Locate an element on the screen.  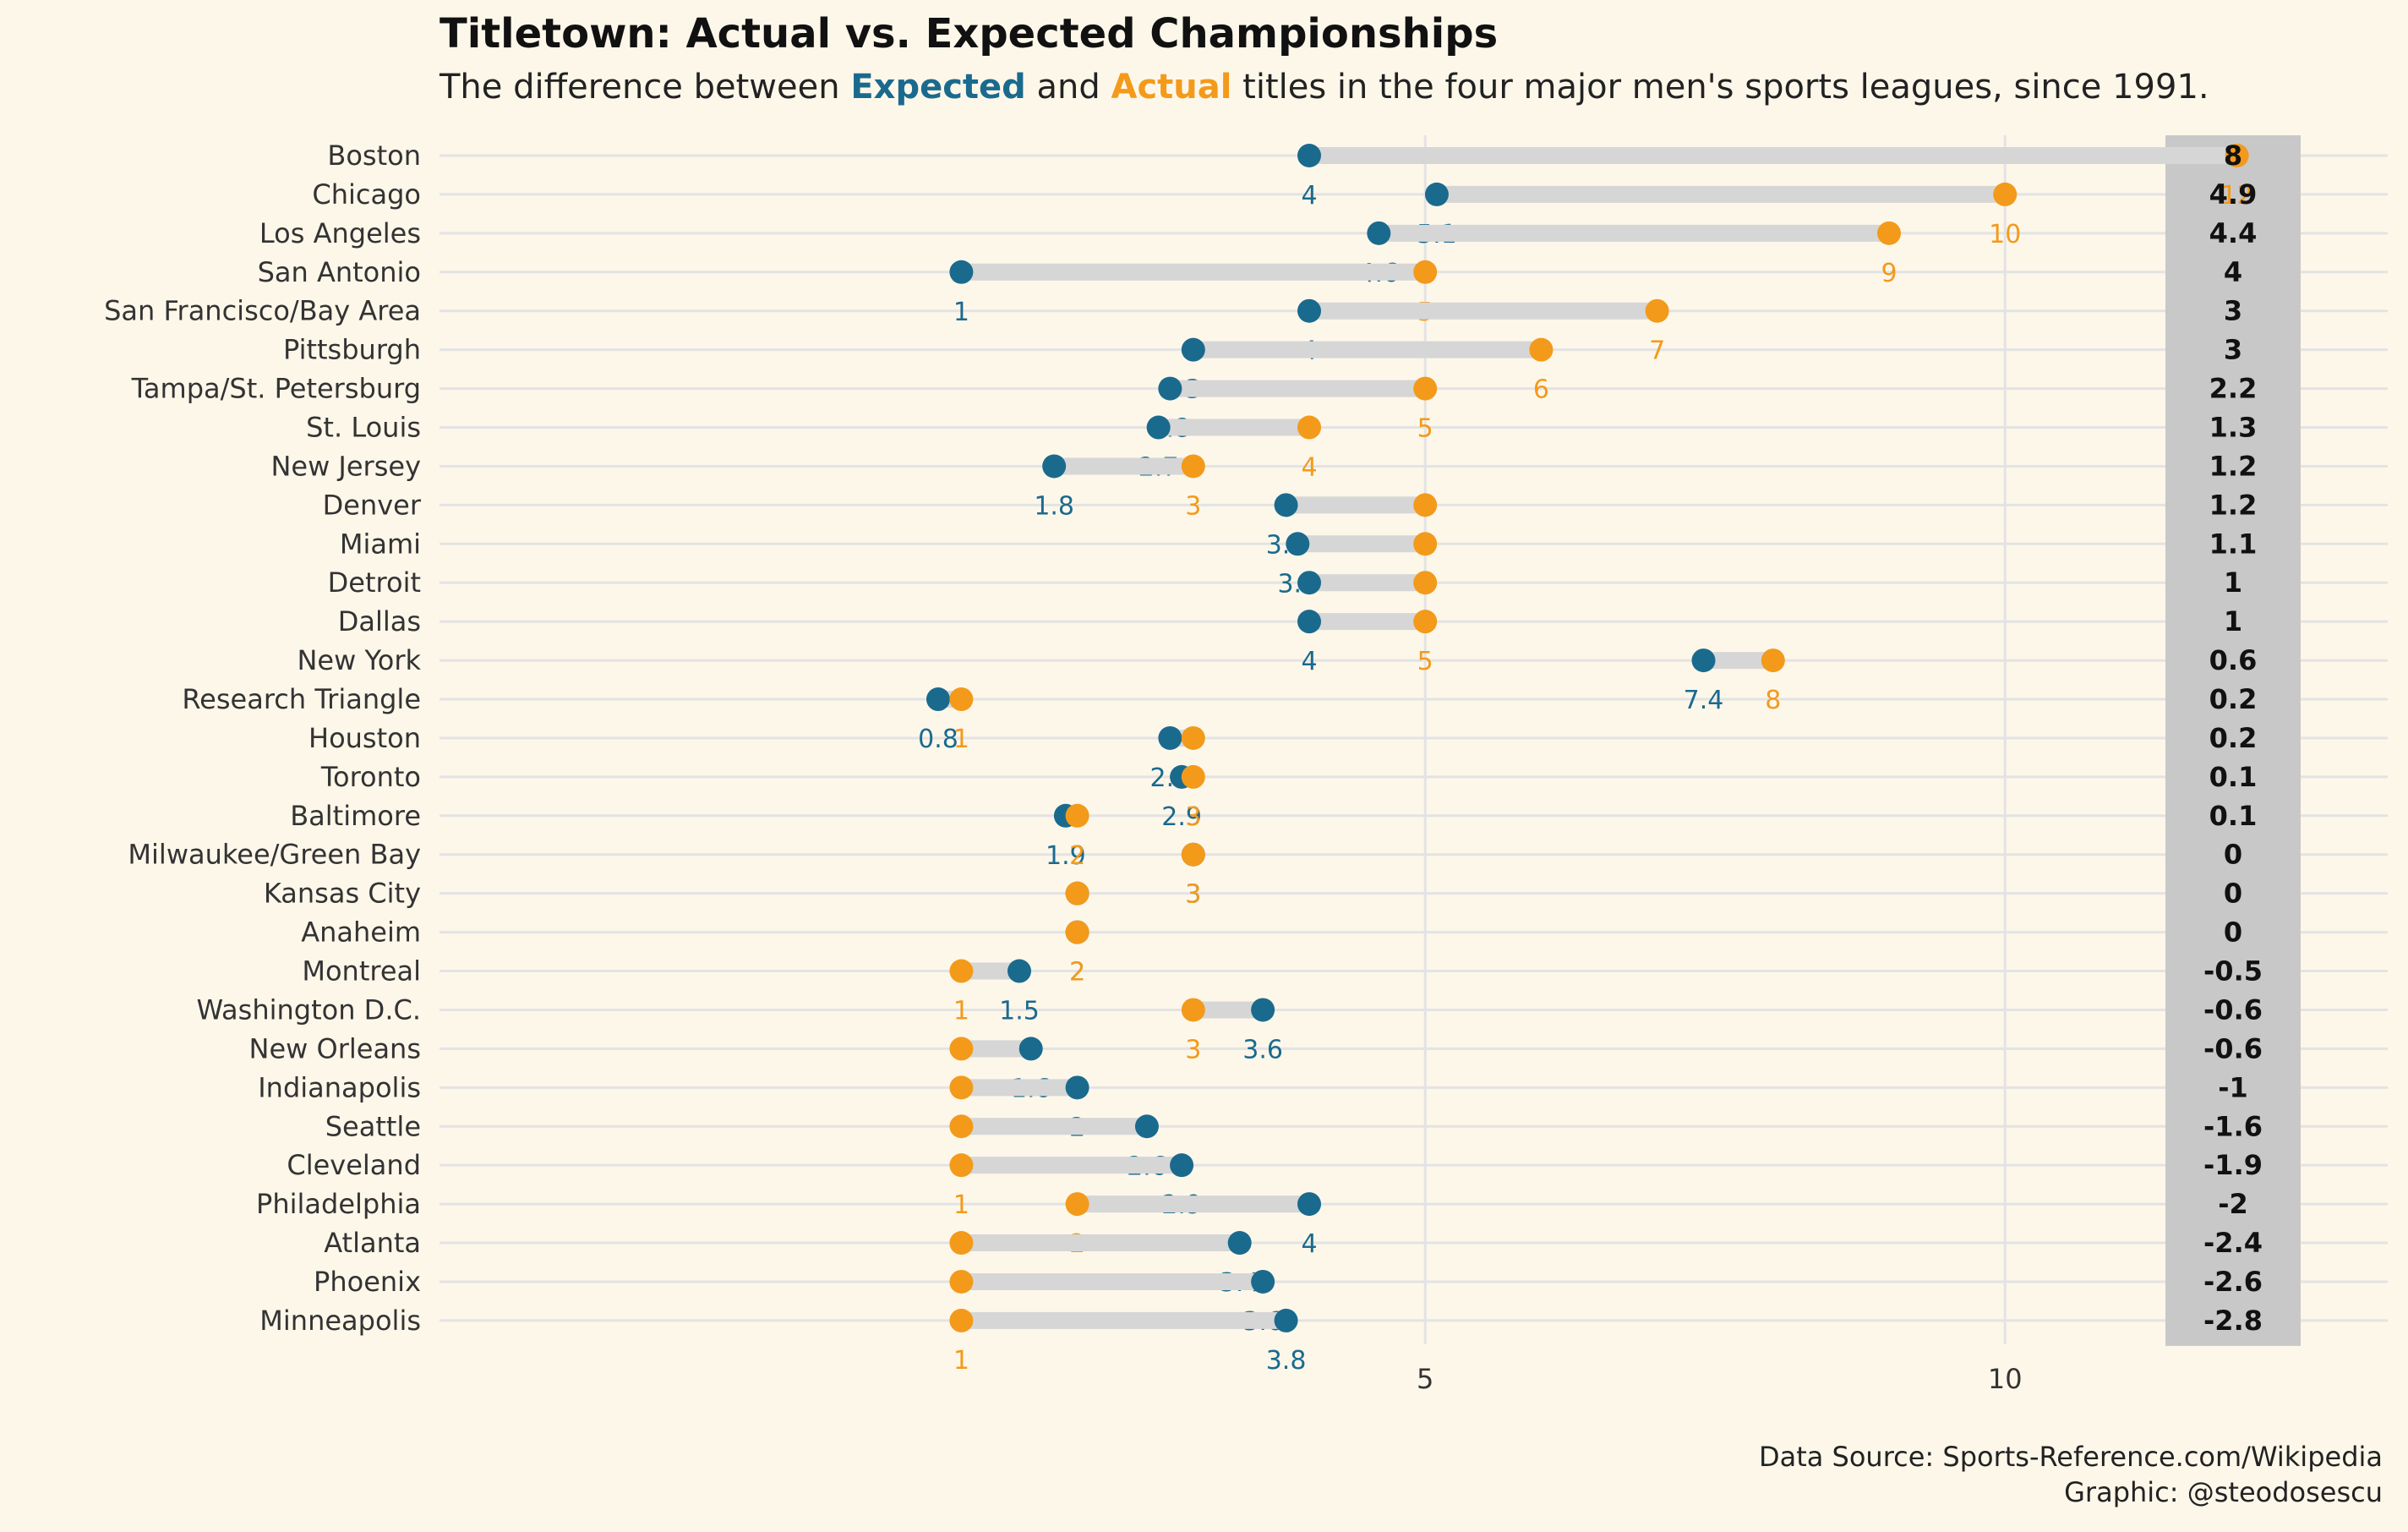
city-label: San Francisco/Bay Area is located at coordinates (263, 311).